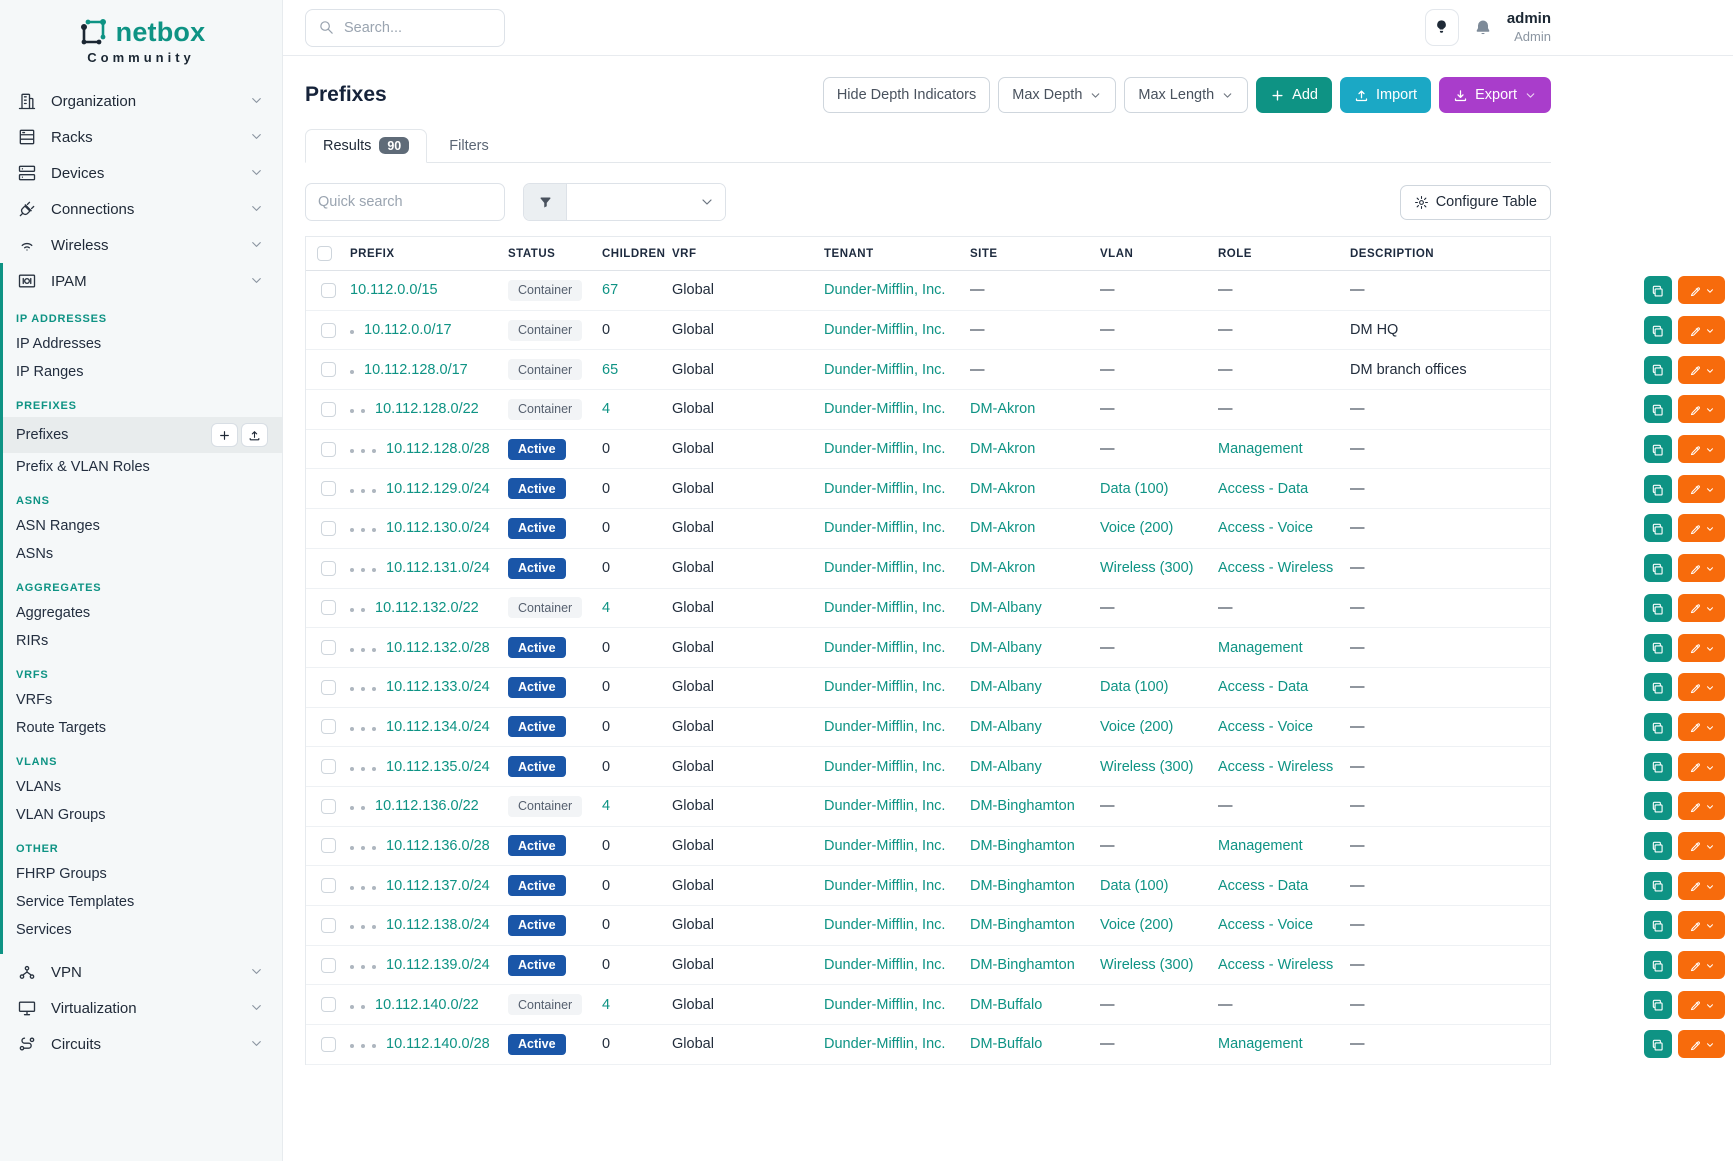 Image resolution: width=1733 pixels, height=1161 pixels. I want to click on sidebar-item-asn-ranges: ASN Ranges, so click(58, 526).